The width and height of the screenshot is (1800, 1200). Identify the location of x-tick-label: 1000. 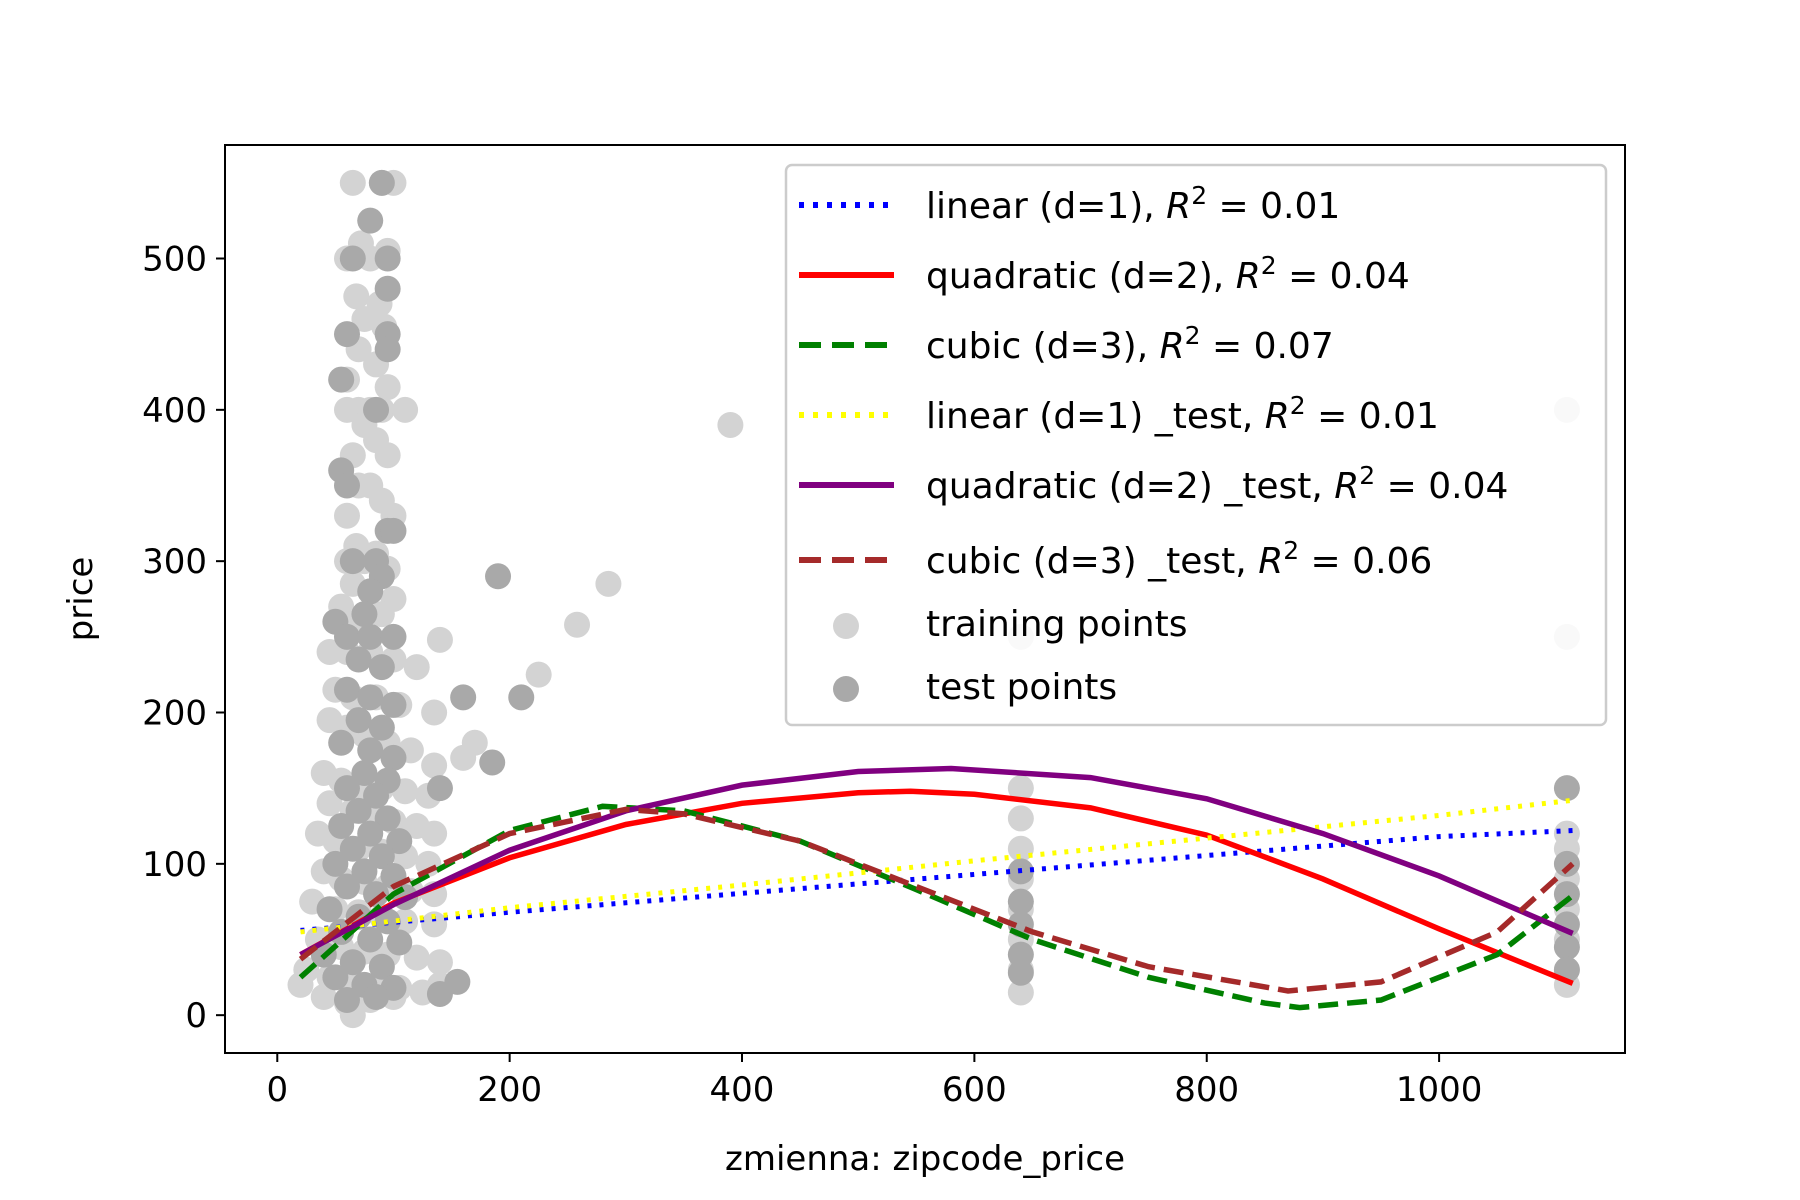
(1439, 1090).